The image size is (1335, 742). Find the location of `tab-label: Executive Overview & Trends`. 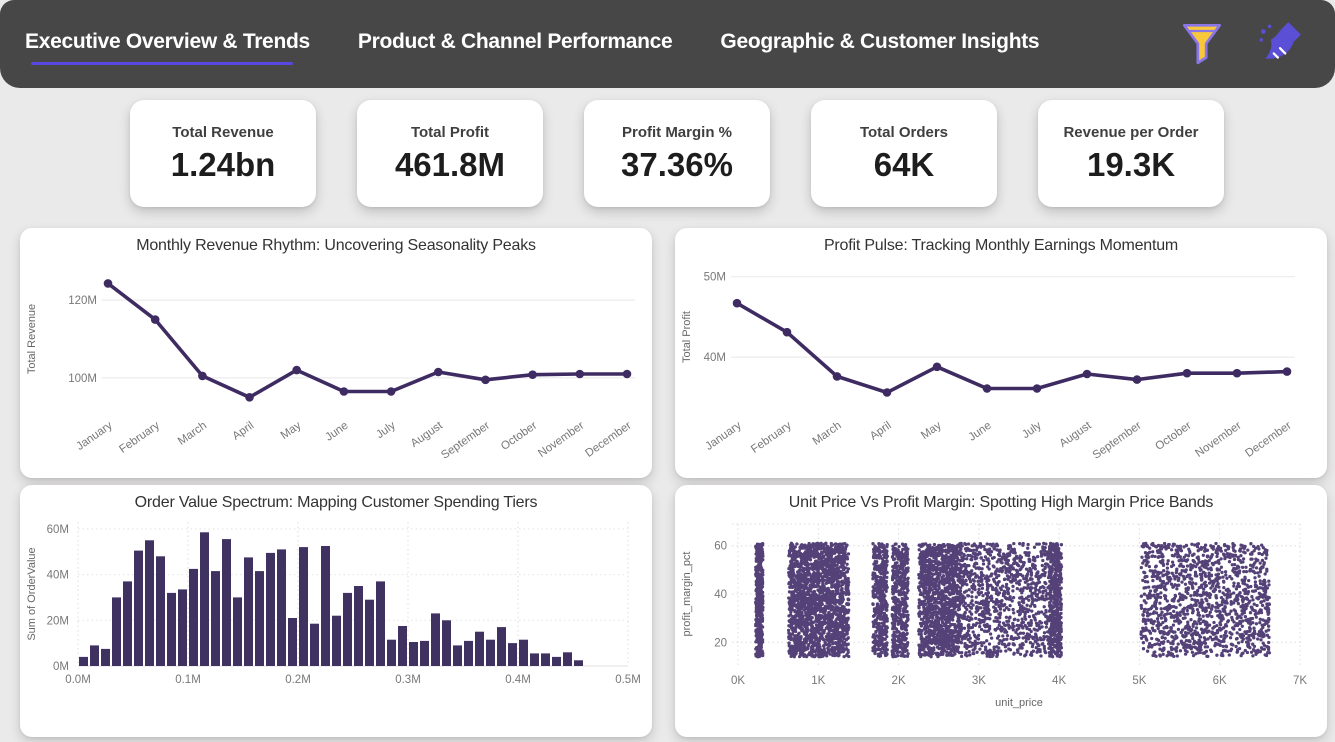

tab-label: Executive Overview & Trends is located at coordinates (167, 41).